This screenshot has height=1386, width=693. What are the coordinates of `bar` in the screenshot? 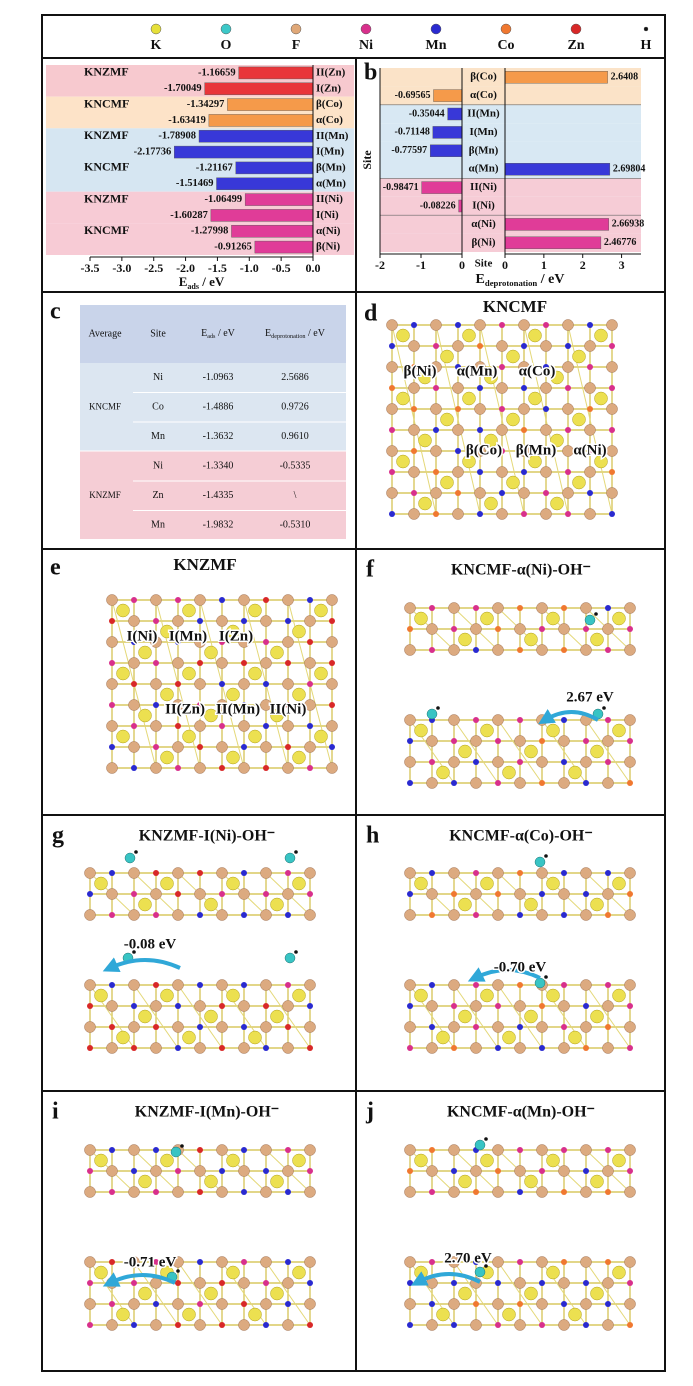 It's located at (274, 168).